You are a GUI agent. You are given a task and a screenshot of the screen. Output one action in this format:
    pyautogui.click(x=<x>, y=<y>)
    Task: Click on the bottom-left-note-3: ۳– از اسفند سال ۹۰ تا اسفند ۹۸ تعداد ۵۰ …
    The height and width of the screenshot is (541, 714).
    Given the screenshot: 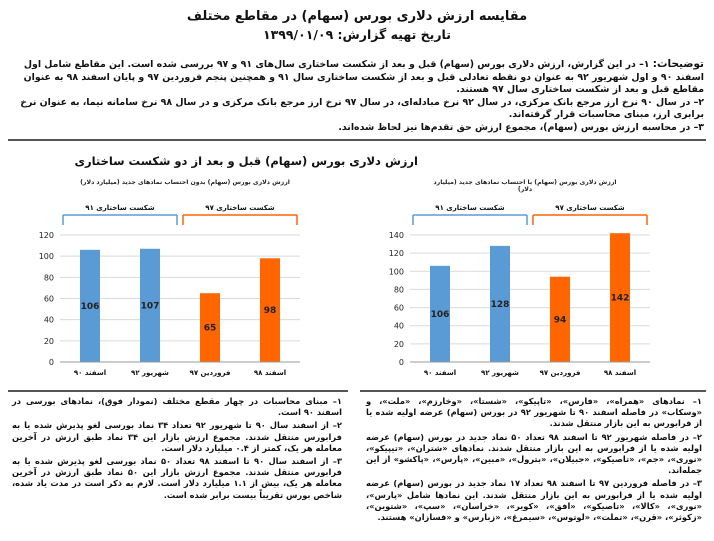 What is the action you would take?
    pyautogui.click(x=177, y=478)
    